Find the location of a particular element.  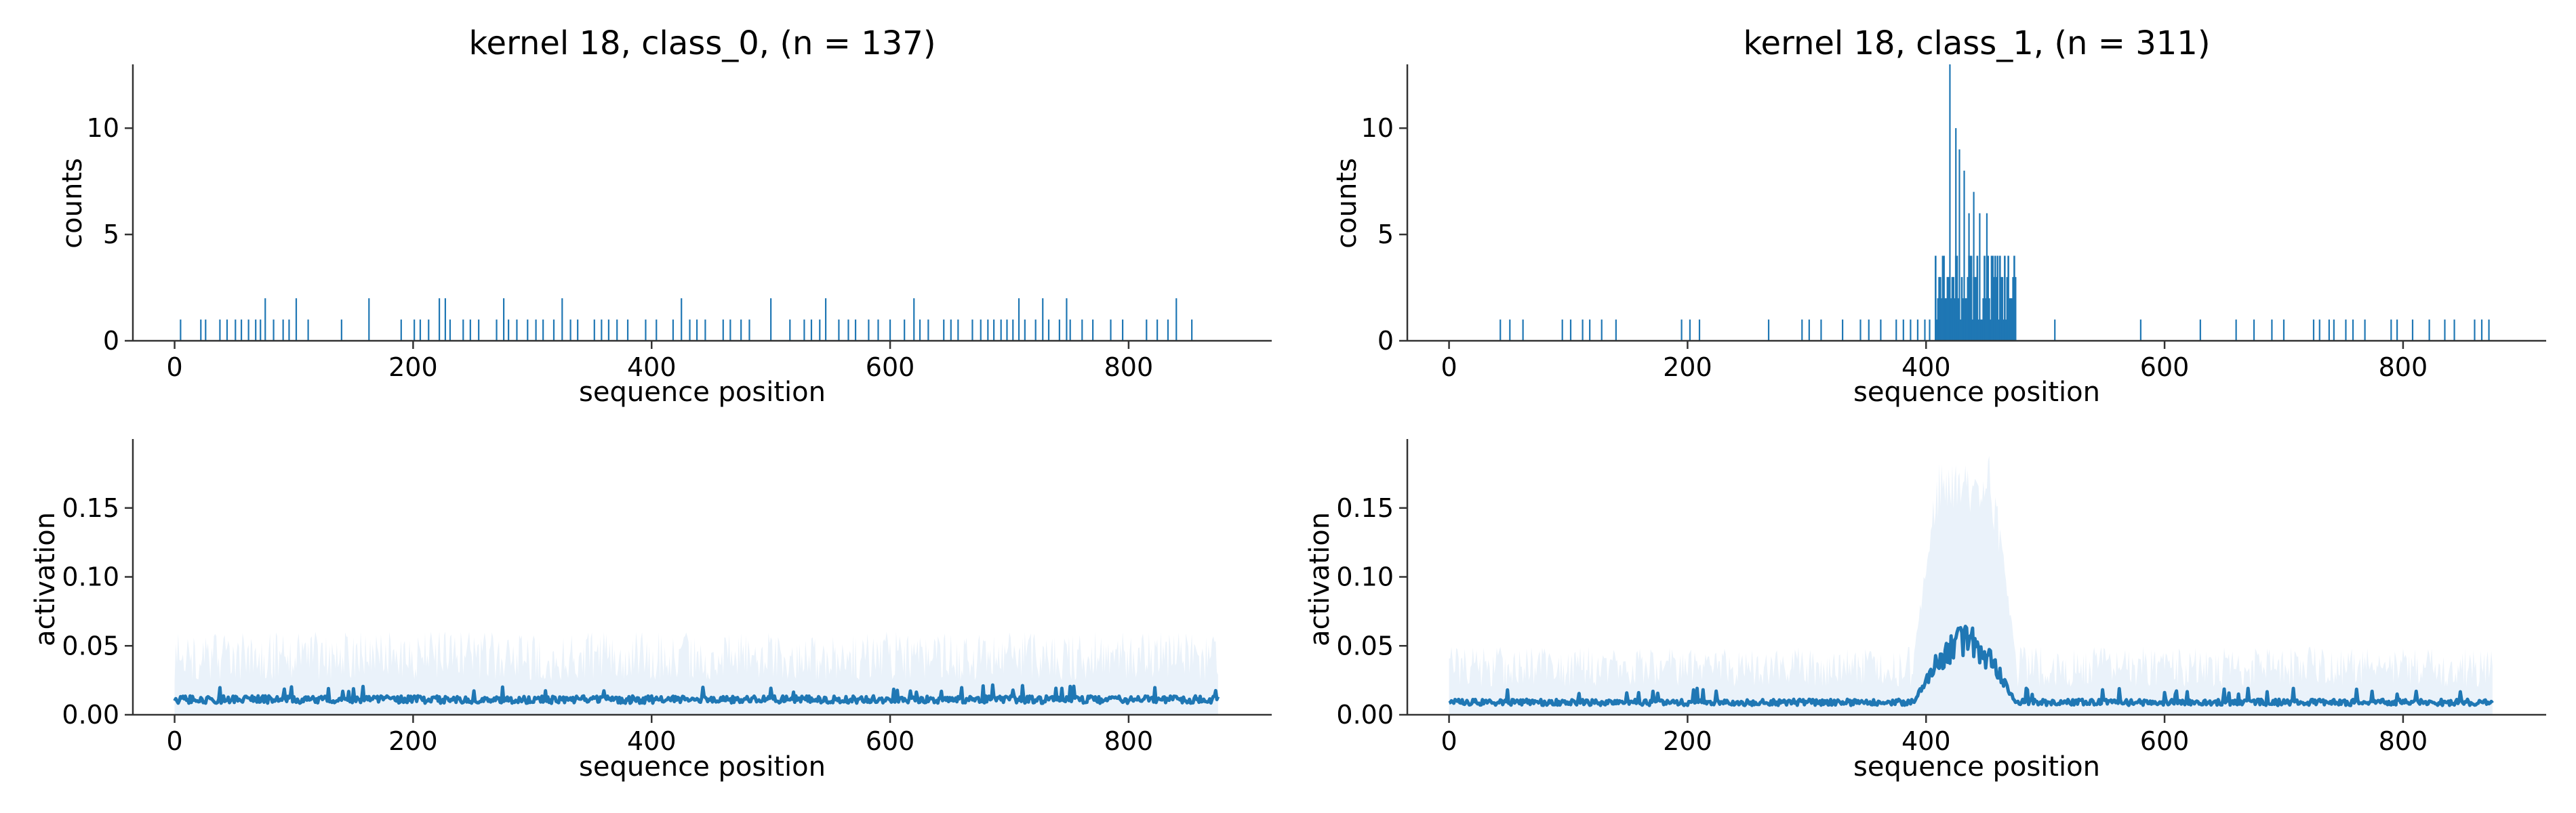

panel-title: kernel 18, class_1, (n = 311) is located at coordinates (1976, 43).